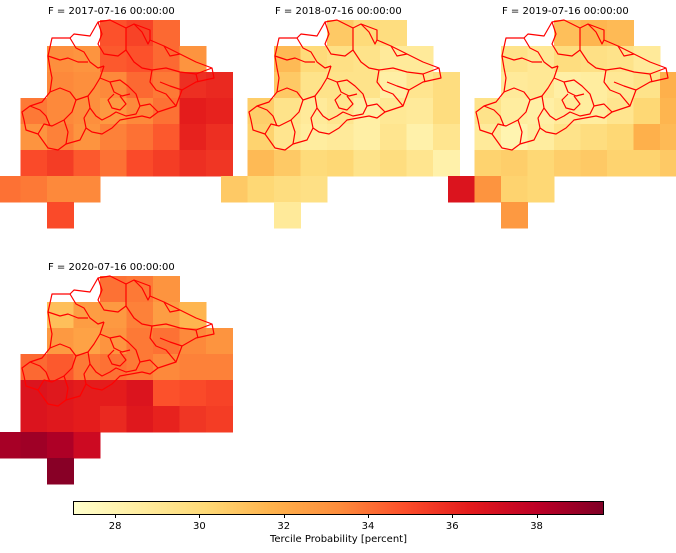  I want to click on tercile-map, so click(116, 380).